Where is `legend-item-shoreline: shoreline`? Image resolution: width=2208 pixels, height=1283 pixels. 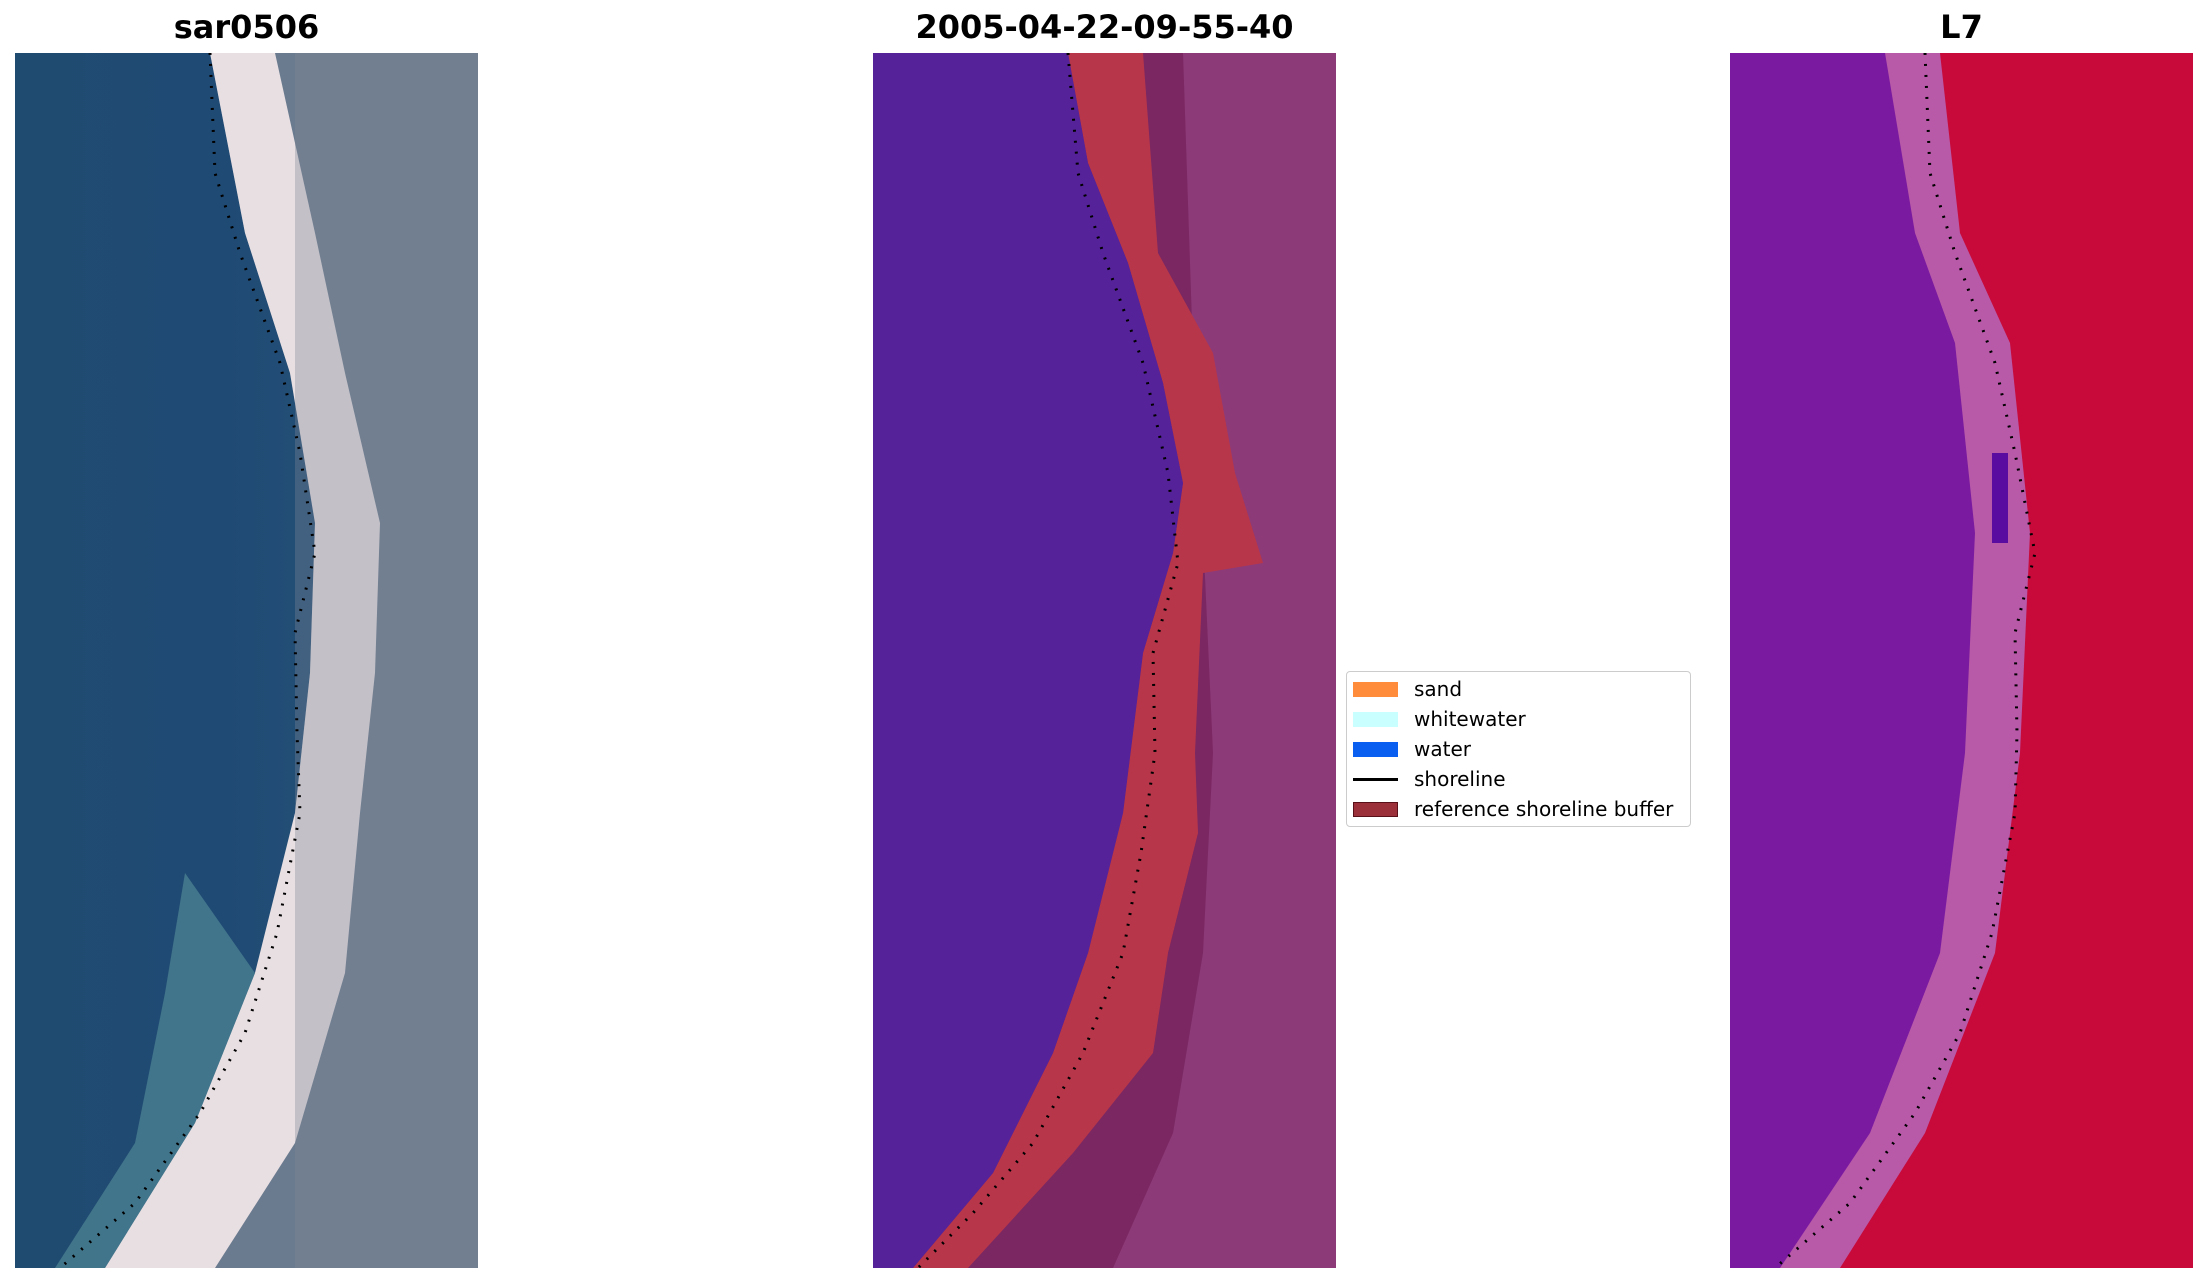 legend-item-shoreline: shoreline is located at coordinates (1429, 779).